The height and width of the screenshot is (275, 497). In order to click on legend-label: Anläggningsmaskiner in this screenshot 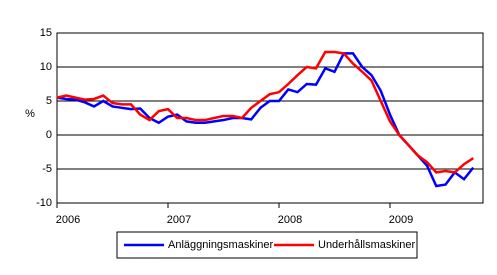, I will do `click(221, 245)`.